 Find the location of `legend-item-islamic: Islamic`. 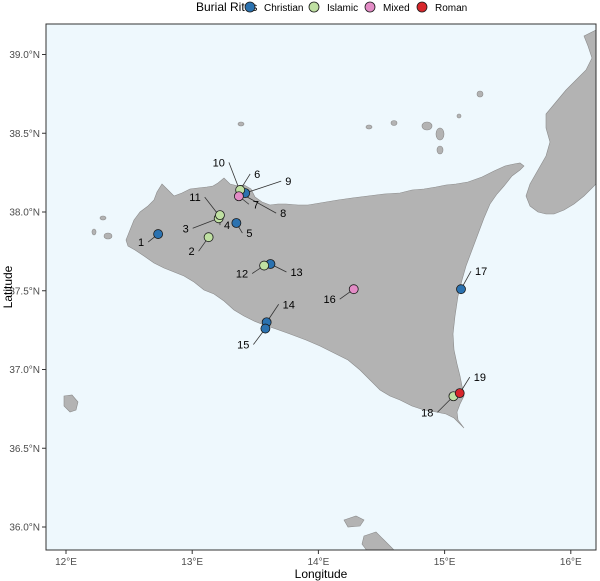

legend-item-islamic: Islamic is located at coordinates (333, 7).